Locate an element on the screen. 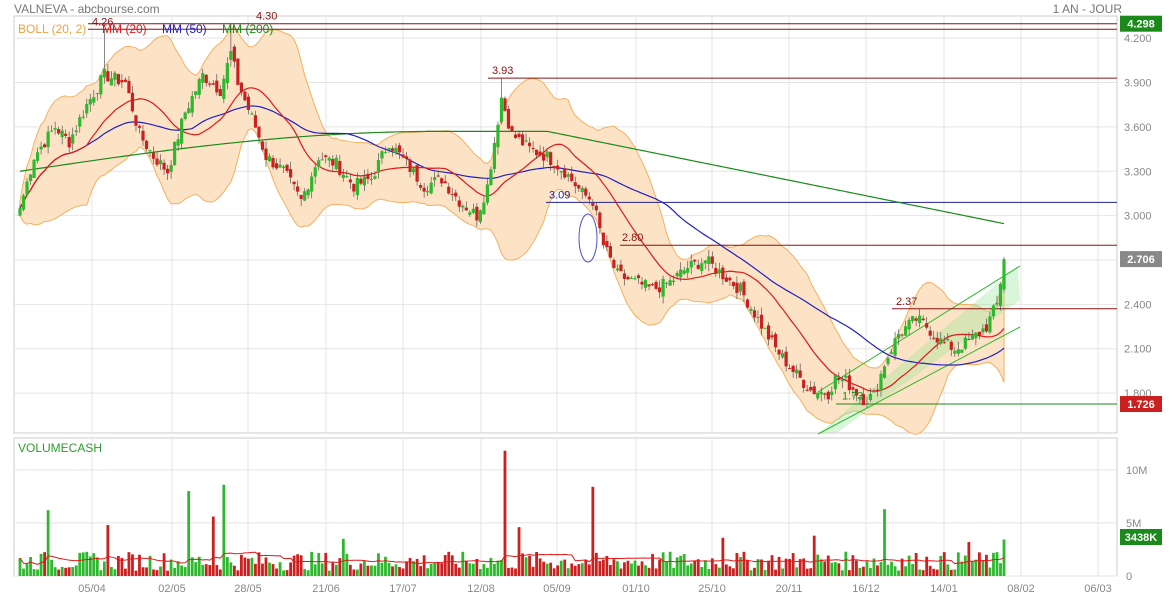 The image size is (1170, 598). price-annotation: 3.09 is located at coordinates (559, 195).